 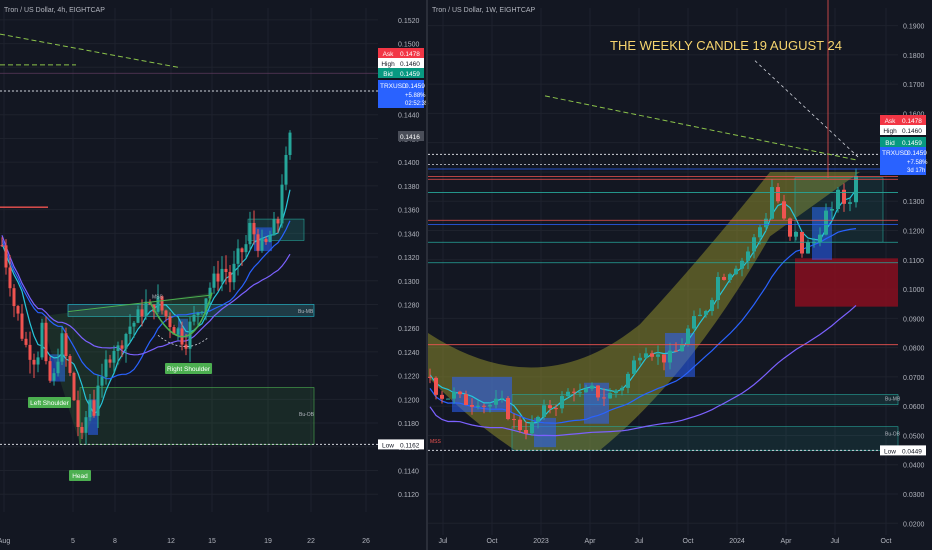 What do you see at coordinates (914, 202) in the screenshot?
I see `price-axis-label: 0.1300` at bounding box center [914, 202].